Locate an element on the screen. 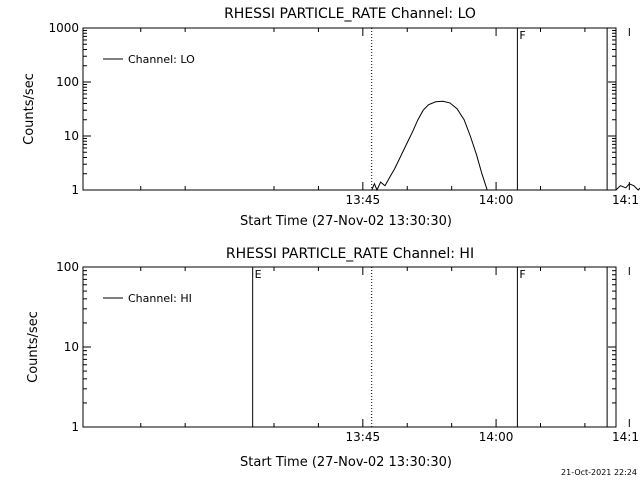 The image size is (640, 480). panel-hi-ylabel: Counts/sec is located at coordinates (33, 347).